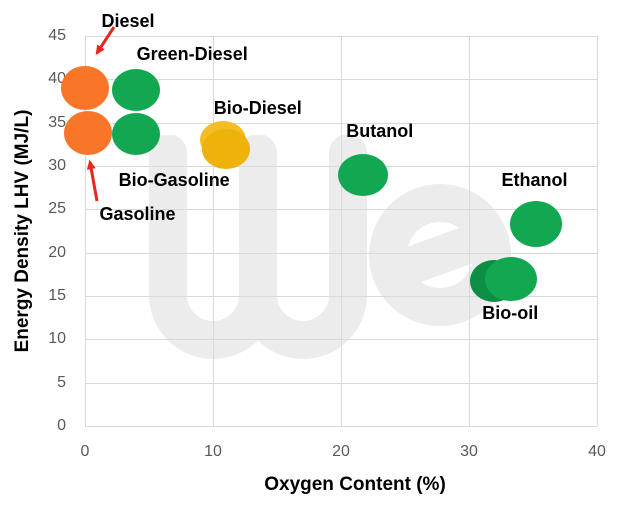 Image resolution: width=618 pixels, height=517 pixels. Describe the element at coordinates (174, 179) in the screenshot. I see `point-label-bio-gasoline: Bio-Gasoline` at that location.